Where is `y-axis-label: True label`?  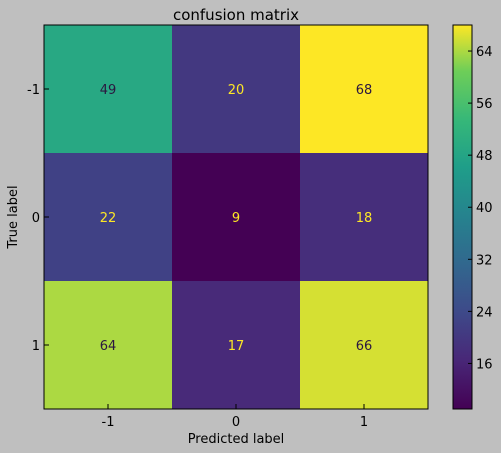
y-axis-label: True label is located at coordinates (13, 217).